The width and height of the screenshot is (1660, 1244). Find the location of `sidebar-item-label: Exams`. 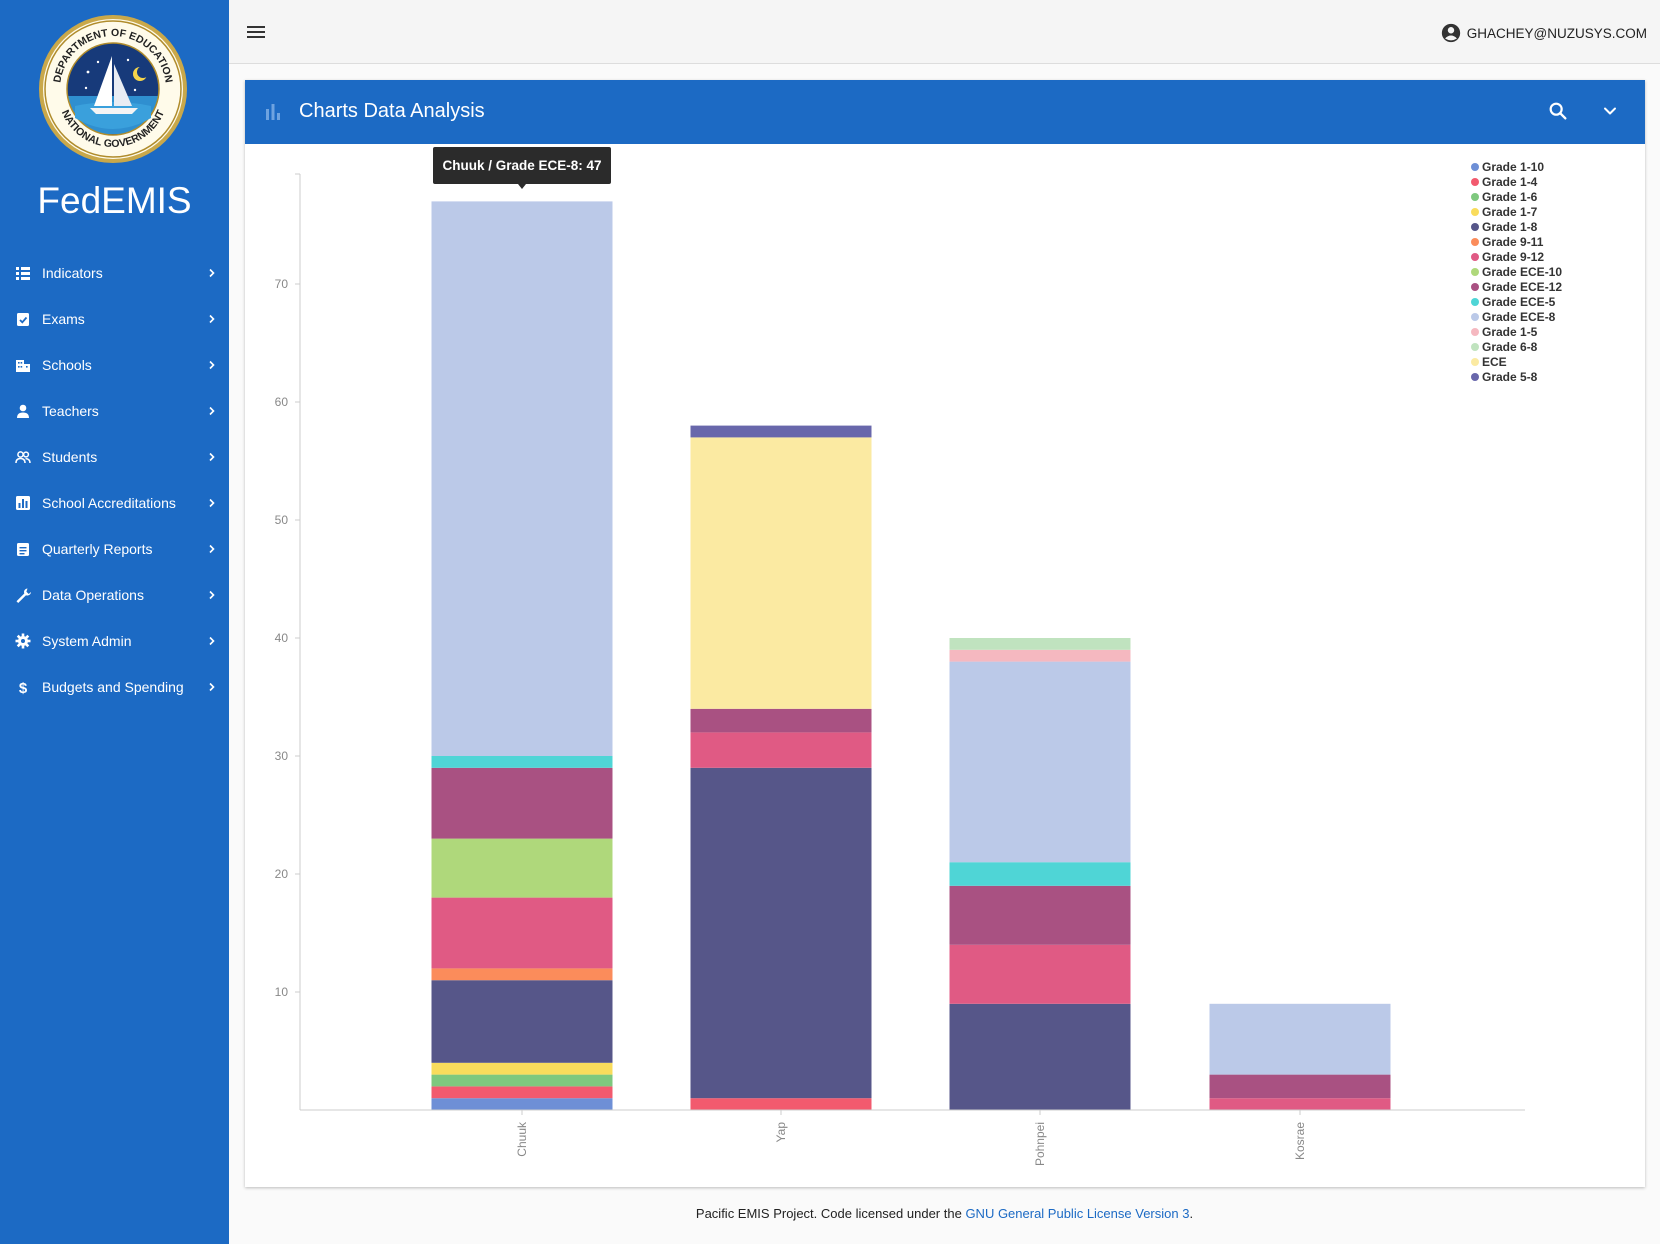

sidebar-item-label: Exams is located at coordinates (63, 319).